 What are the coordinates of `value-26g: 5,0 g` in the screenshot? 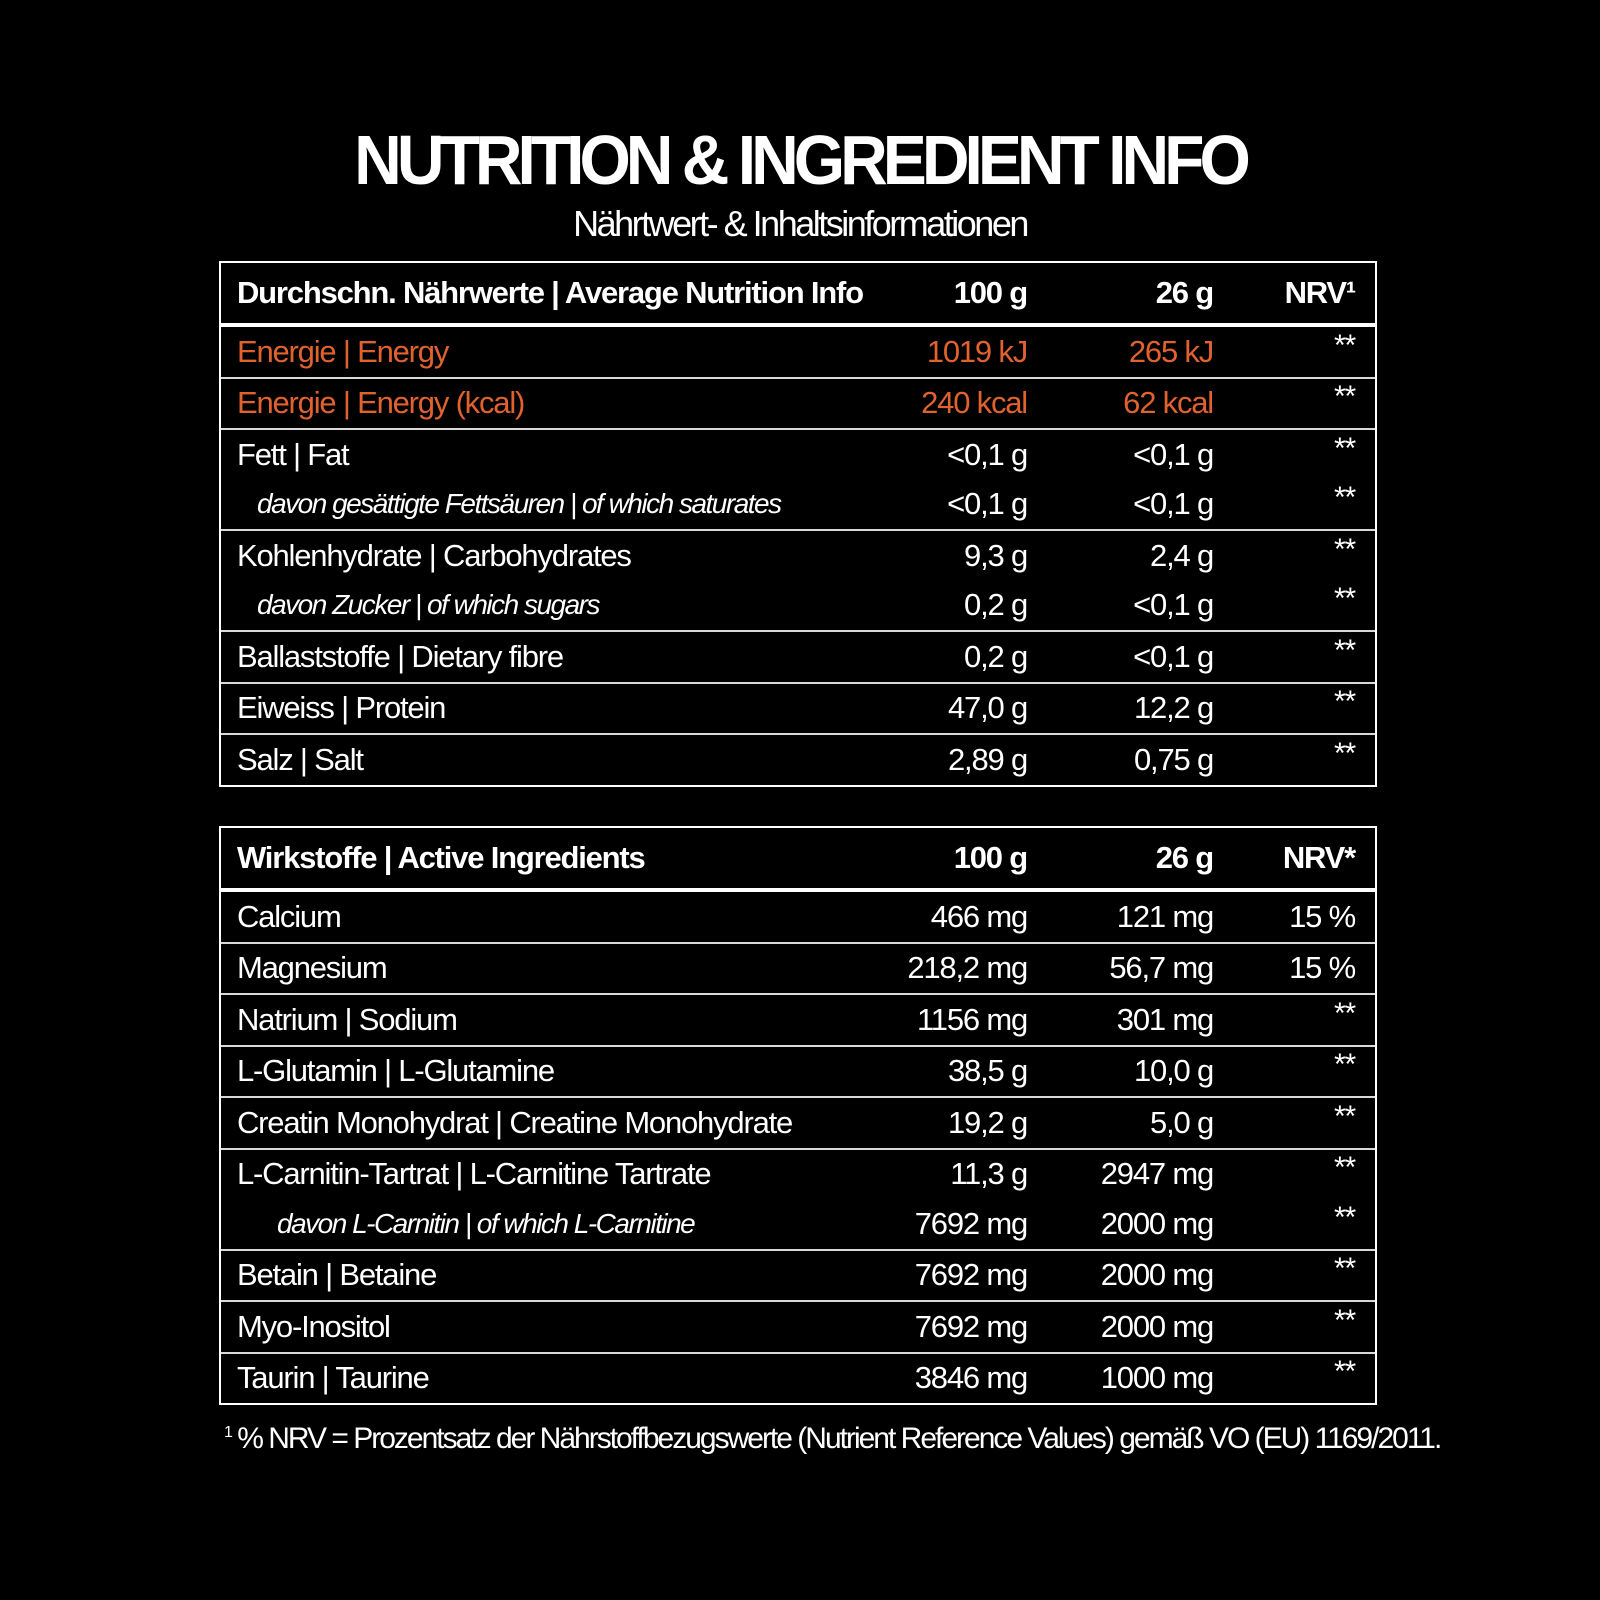 It's located at (1182, 1122).